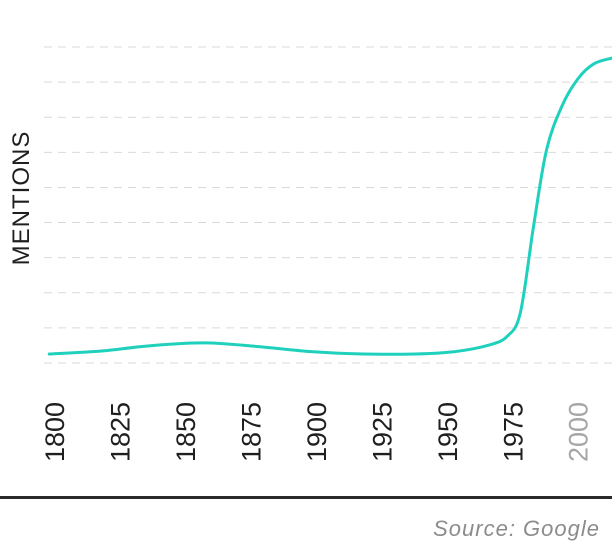  I want to click on x-tick-label: 1800, so click(55, 432).